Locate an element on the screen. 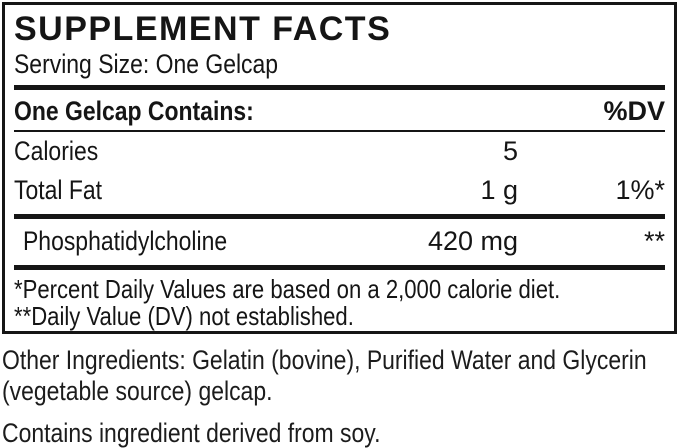 This screenshot has height=448, width=679. row-amount: 5 is located at coordinates (510, 151).